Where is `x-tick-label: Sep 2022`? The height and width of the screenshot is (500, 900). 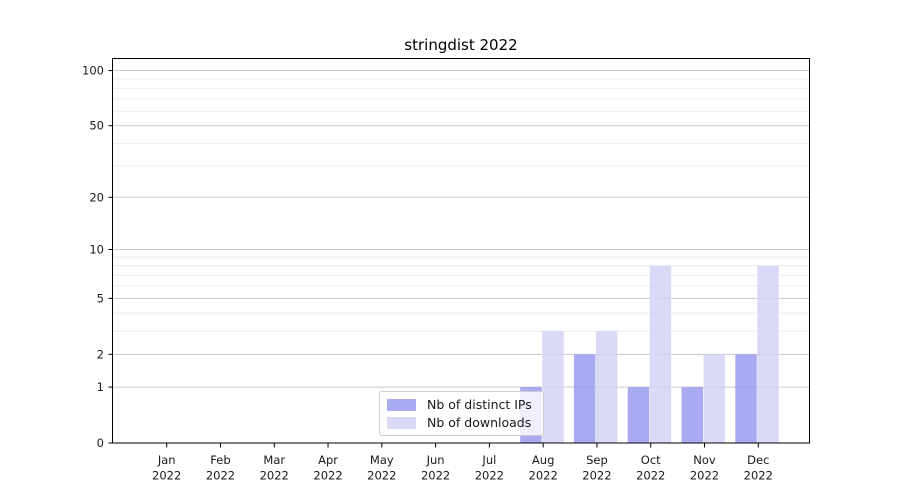
x-tick-label: Sep 2022 is located at coordinates (596, 468).